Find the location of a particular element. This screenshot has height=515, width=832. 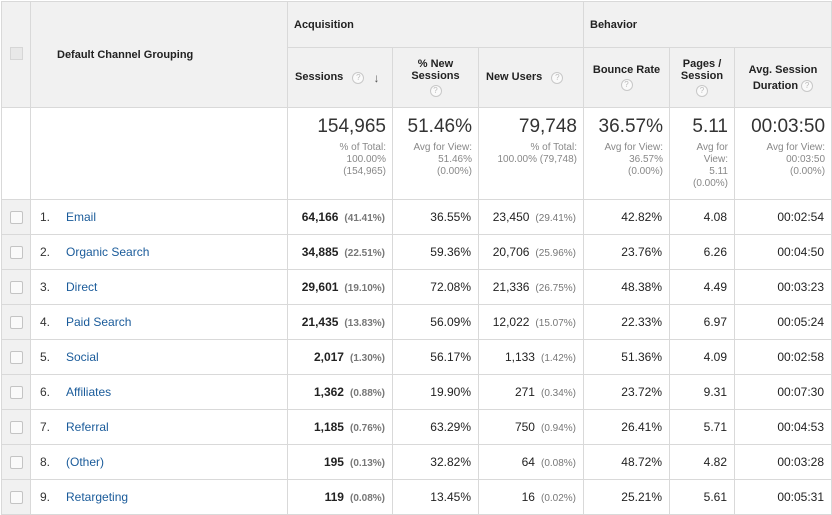

bounce-rate-cell: 48.38% is located at coordinates (626, 287).